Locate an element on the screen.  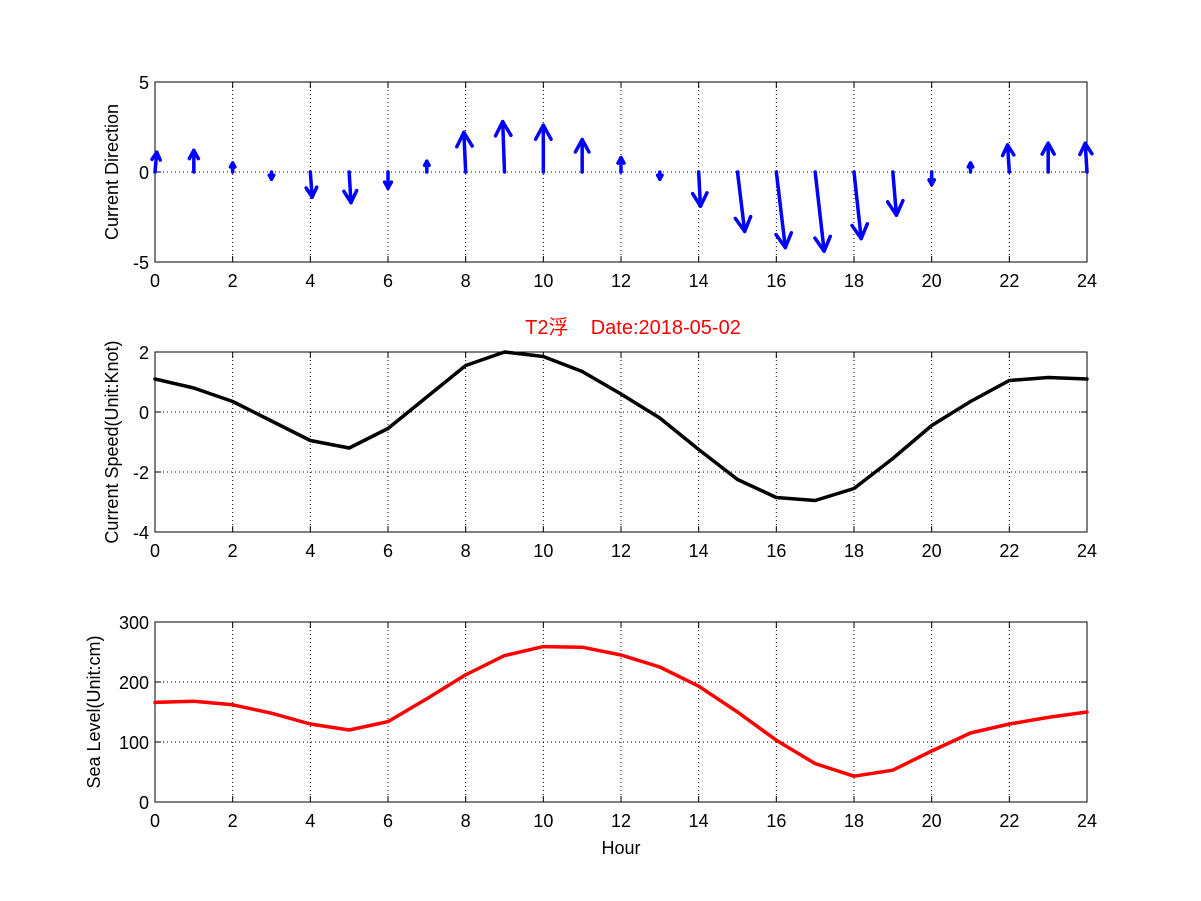
y-axis-label: Sea Level(Unit:cm) is located at coordinates (94, 711).